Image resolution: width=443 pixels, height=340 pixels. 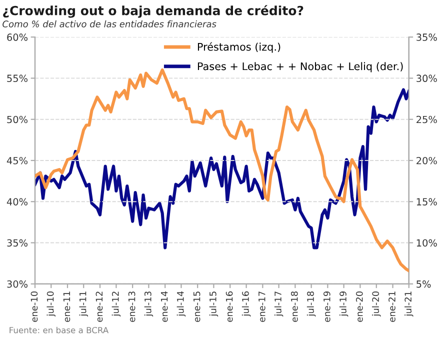 What do you see at coordinates (213, 304) in the screenshot?
I see `x-tick-label: jul-15` at bounding box center [213, 304].